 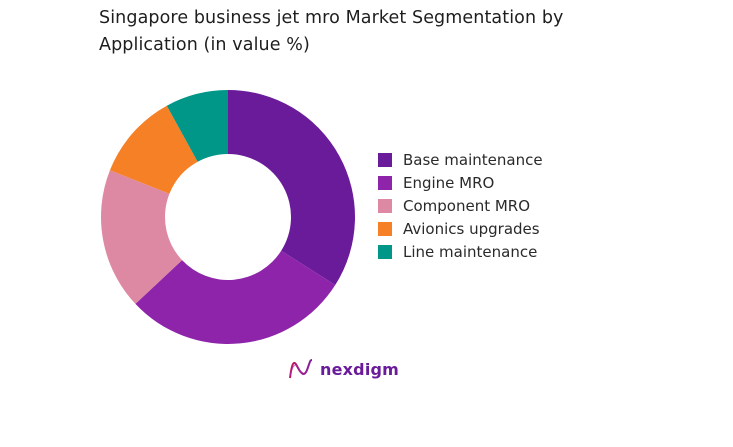 I want to click on donut-slice-engine-mro, so click(x=235, y=297).